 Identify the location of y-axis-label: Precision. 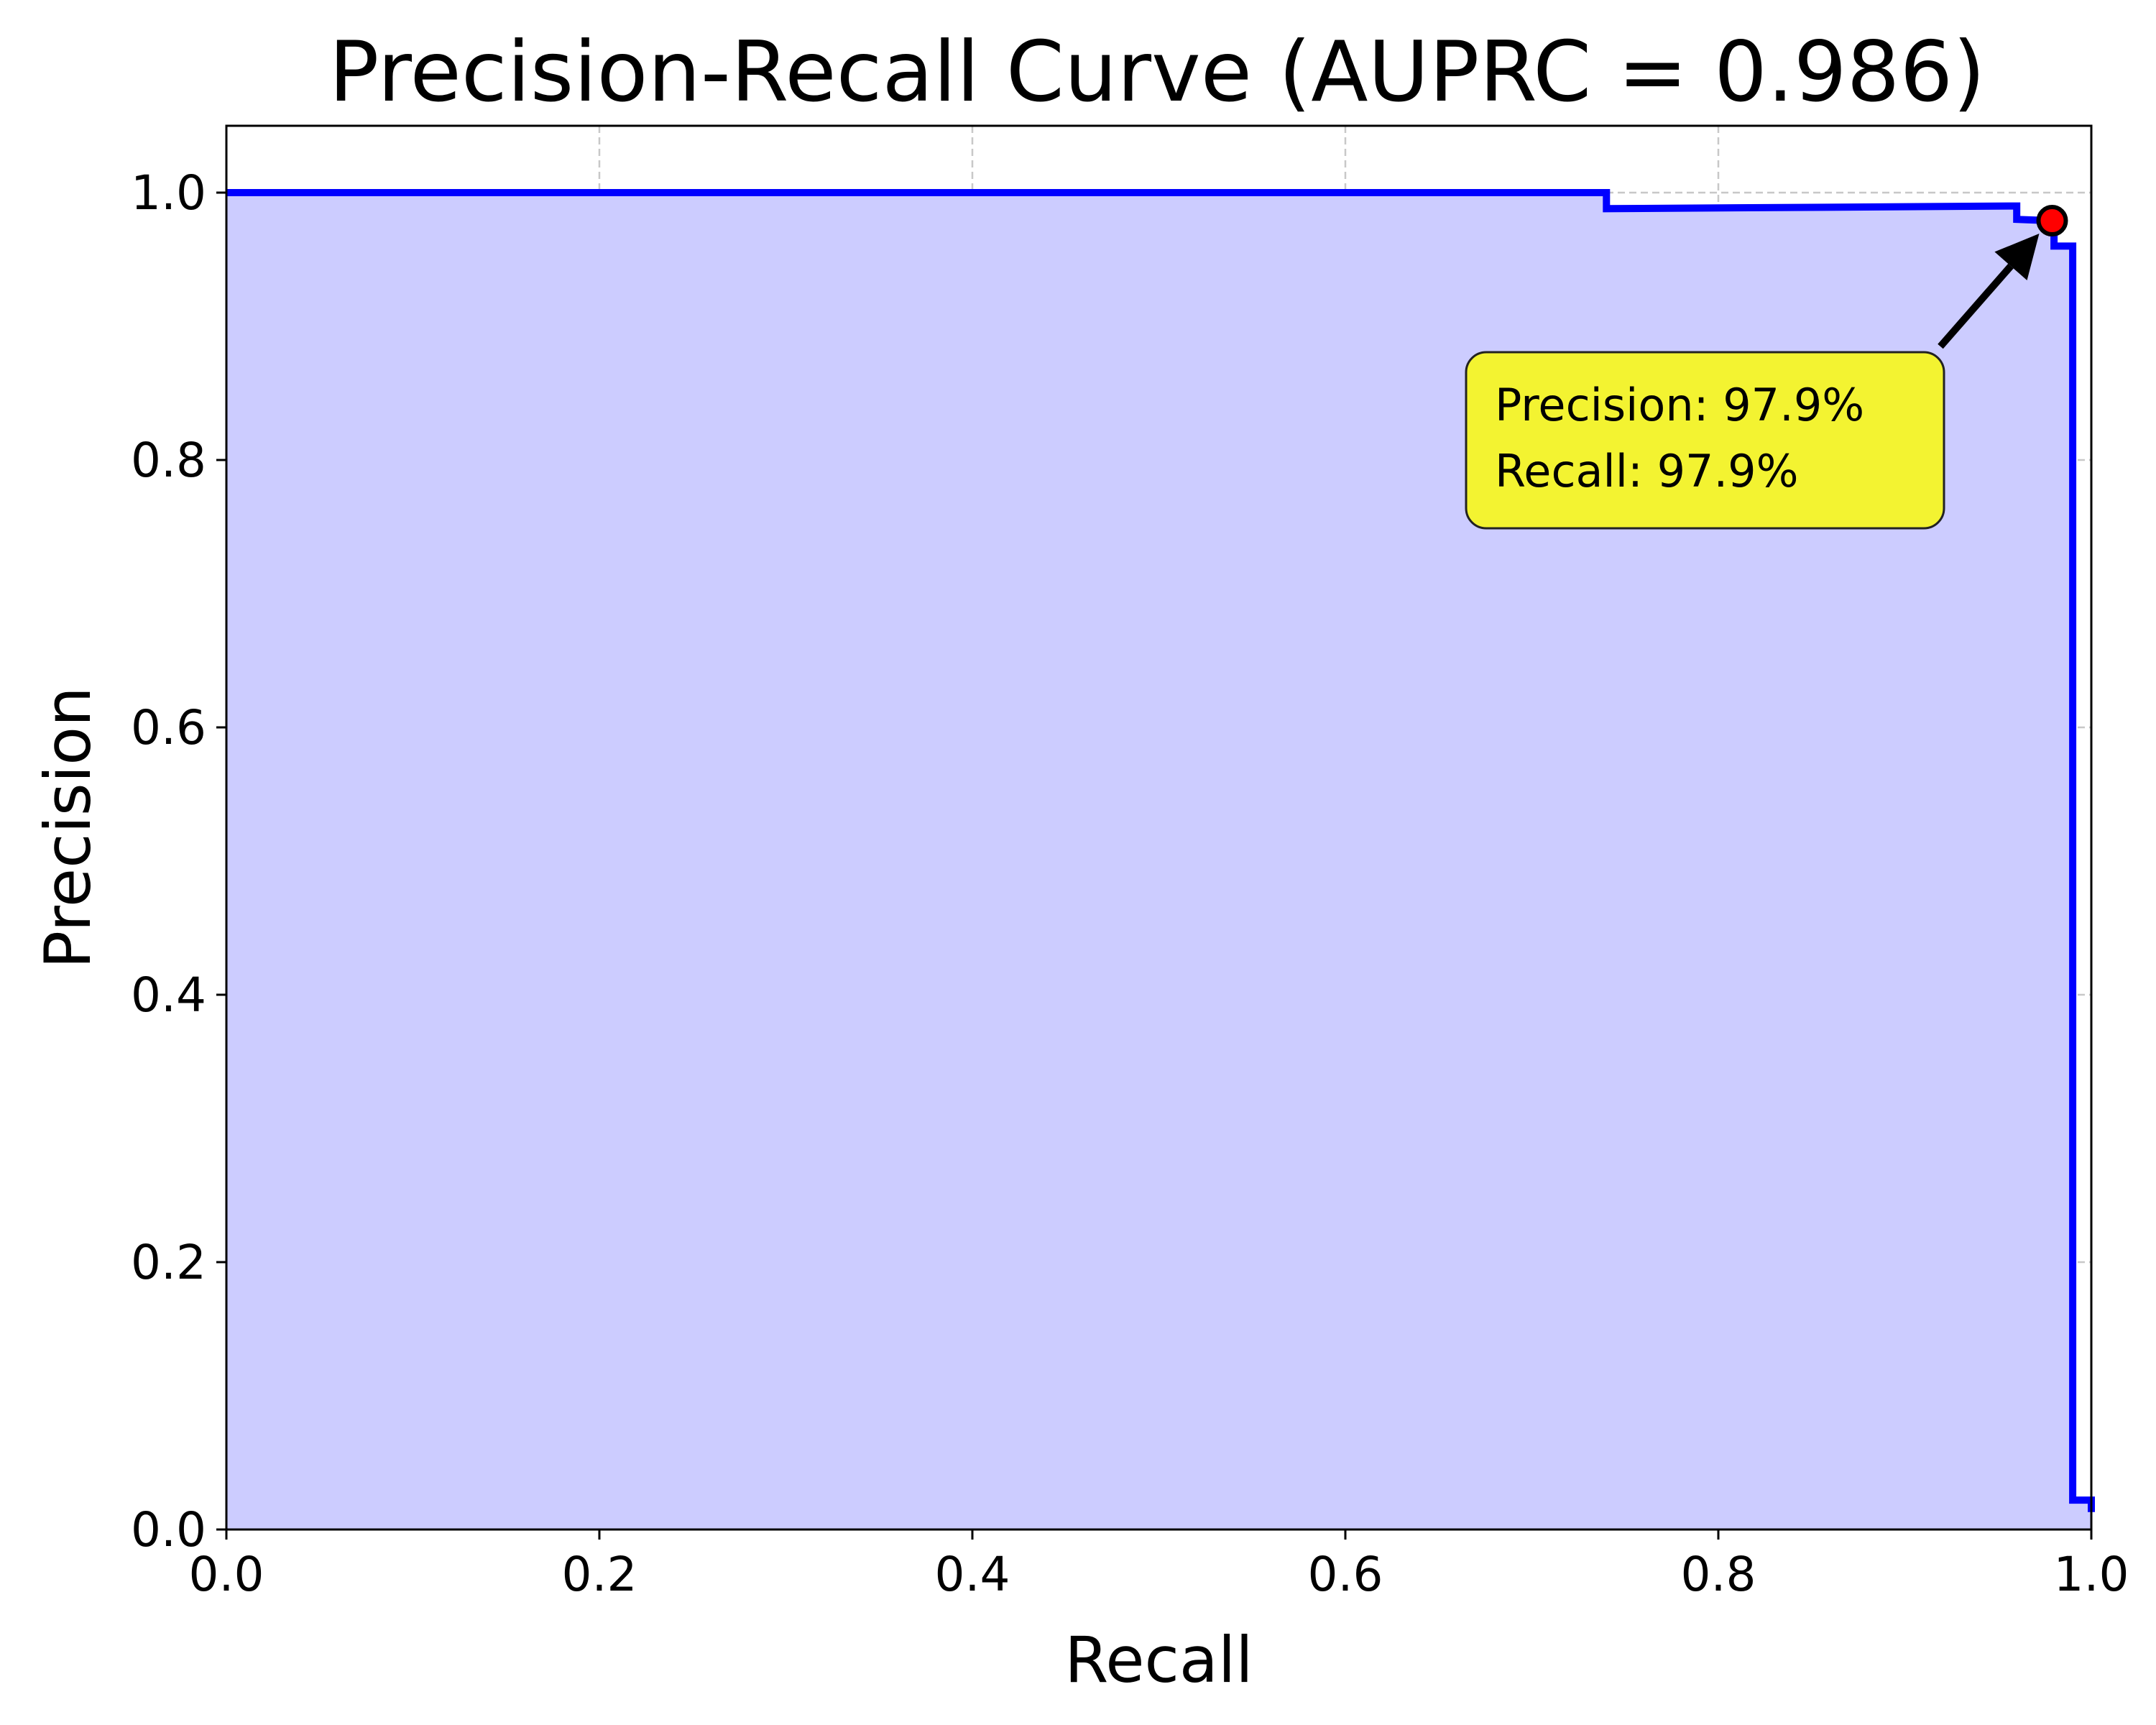
(68, 827).